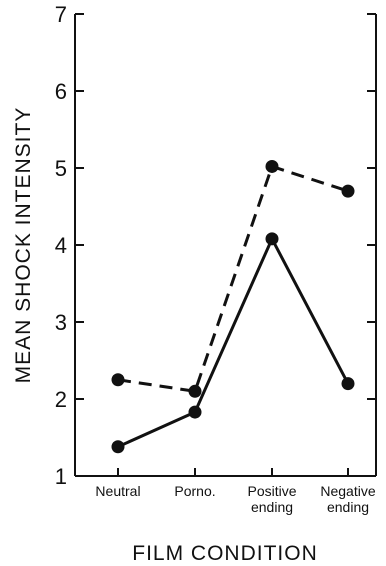  I want to click on x-tick-label: Positive, so click(271, 491).